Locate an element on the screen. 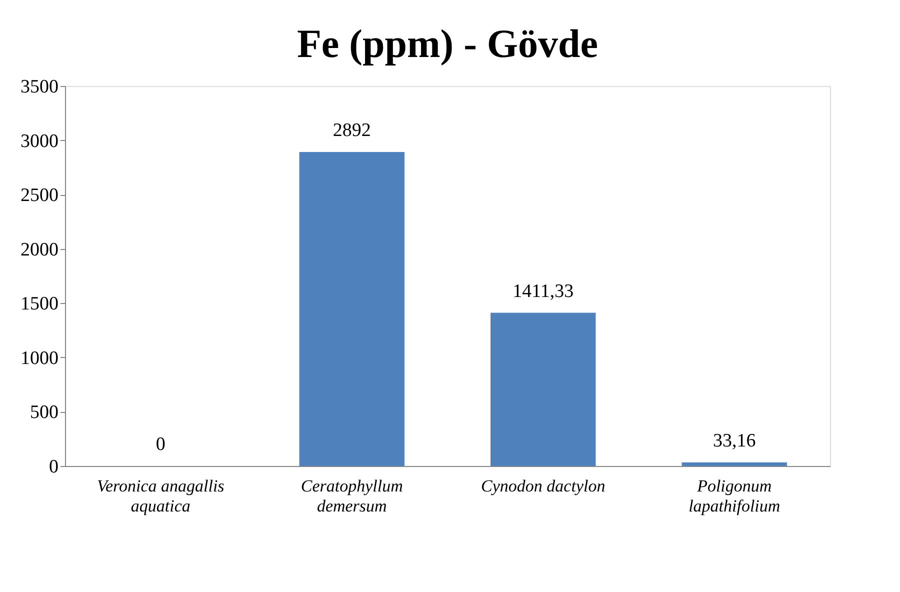 This screenshot has width=900, height=592. x-tick-label: Ceratophyllum demersum is located at coordinates (351, 496).